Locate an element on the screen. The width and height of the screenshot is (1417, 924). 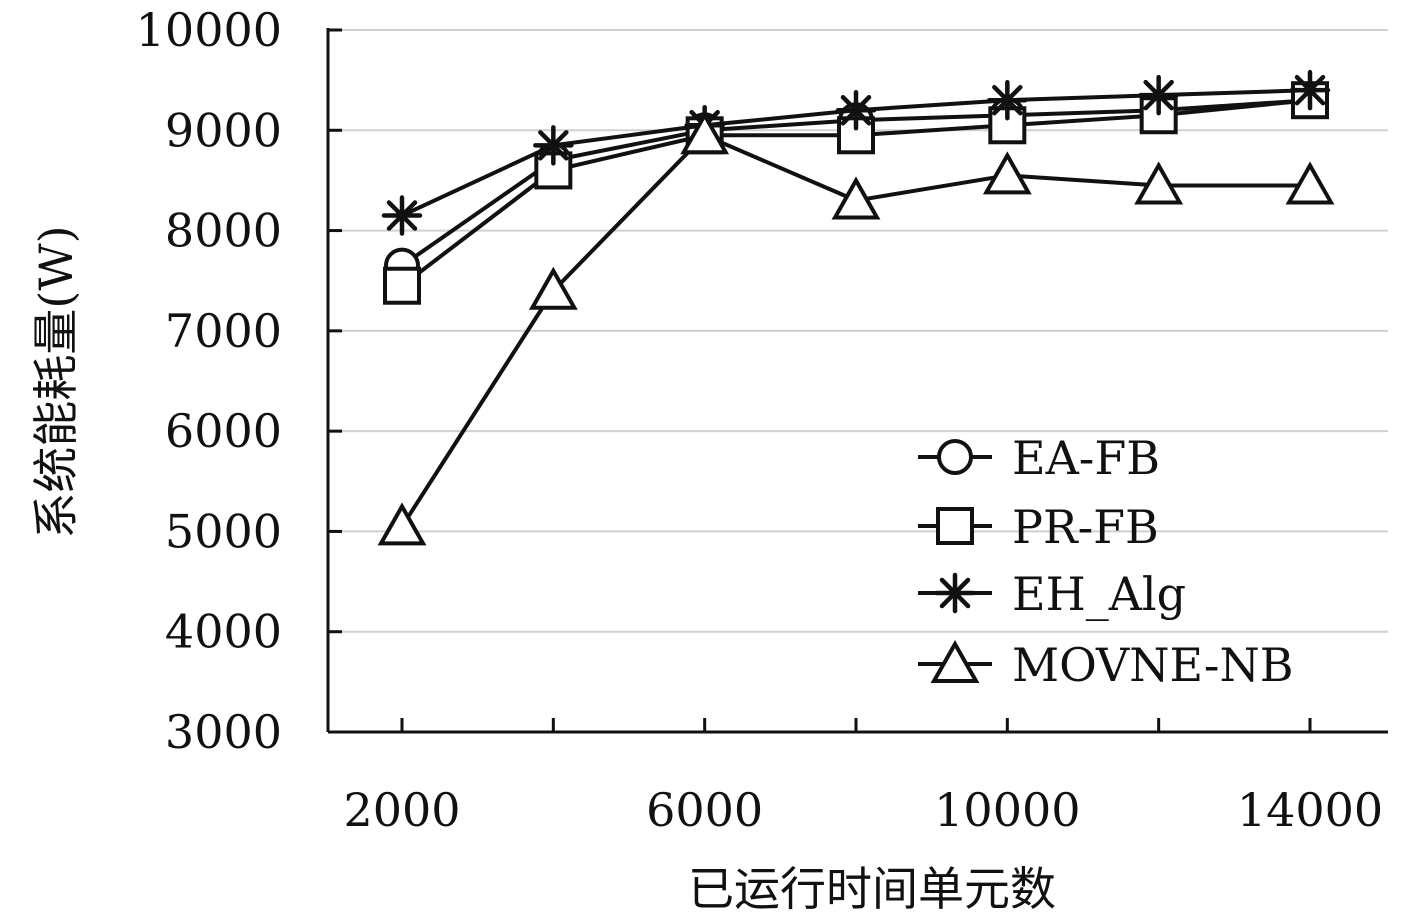
legend-entry-movne-nb: MOVNE-NB is located at coordinates (1106, 665).